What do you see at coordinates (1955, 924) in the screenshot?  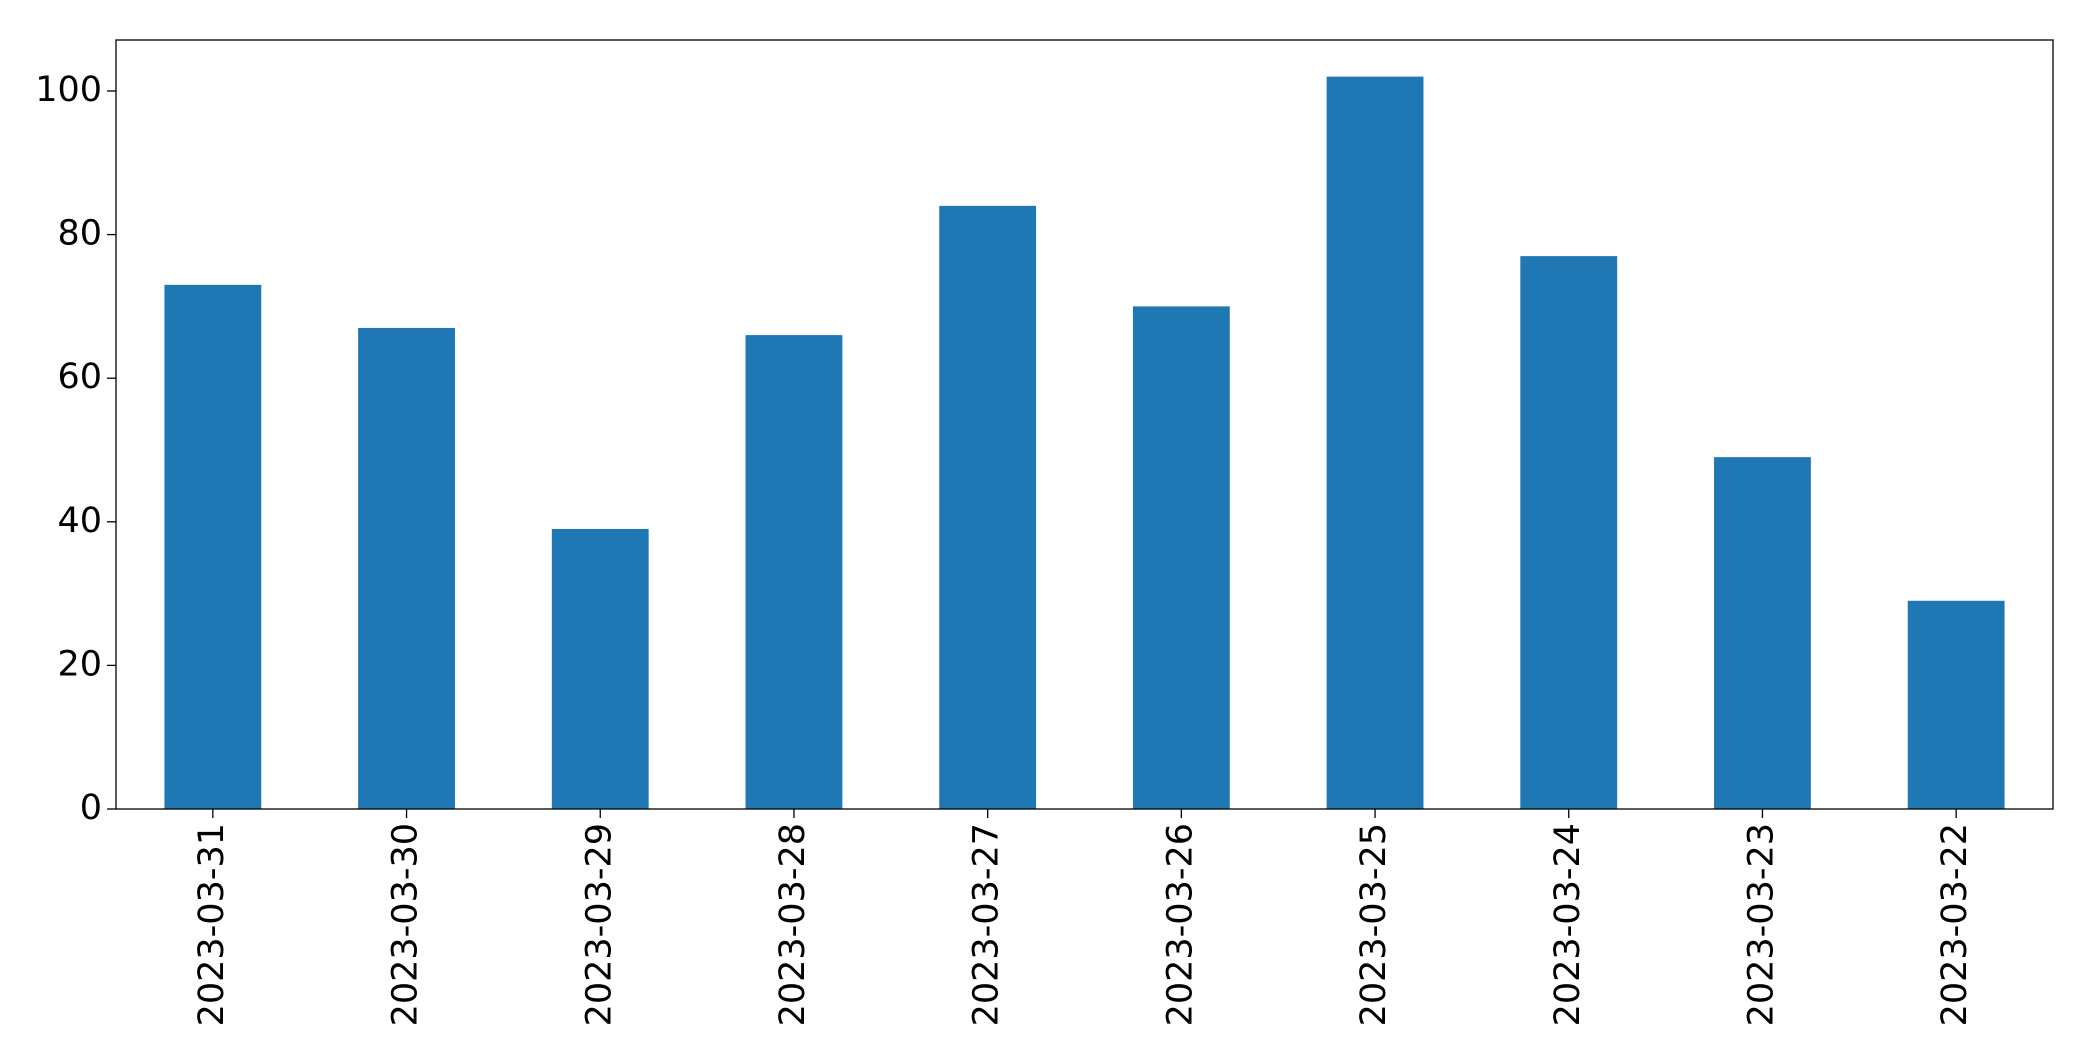 I see `x-tick-label: 2023-03-22` at bounding box center [1955, 924].